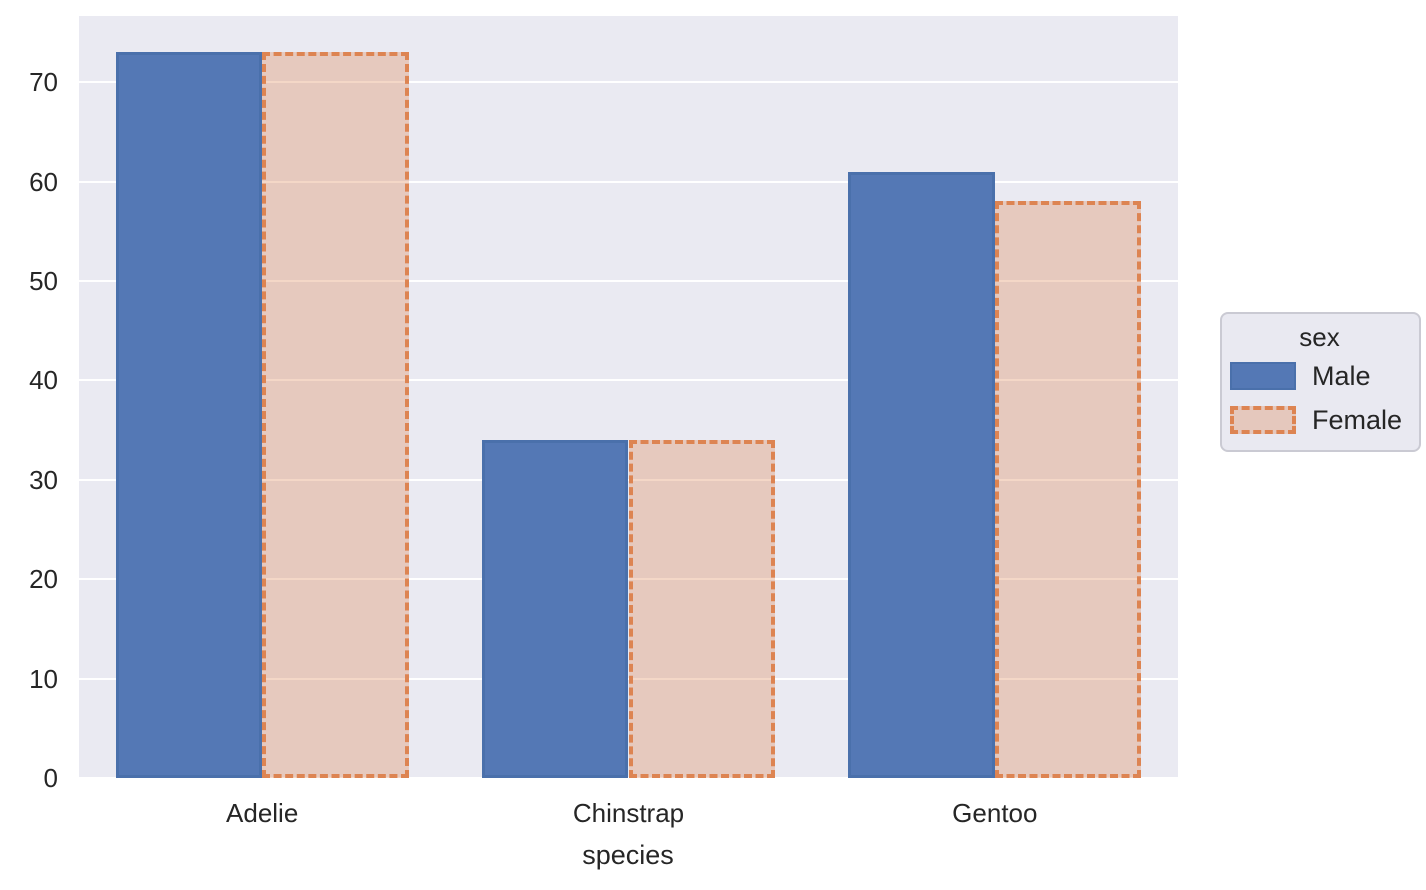 The image size is (1426, 890). I want to click on y-tick-label-50: 50, so click(43, 280).